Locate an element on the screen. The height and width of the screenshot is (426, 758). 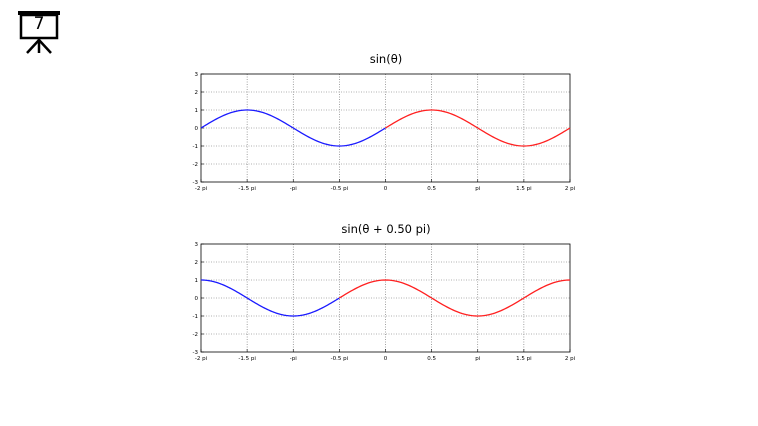
chart-title: sin(θ) is located at coordinates (386, 59).